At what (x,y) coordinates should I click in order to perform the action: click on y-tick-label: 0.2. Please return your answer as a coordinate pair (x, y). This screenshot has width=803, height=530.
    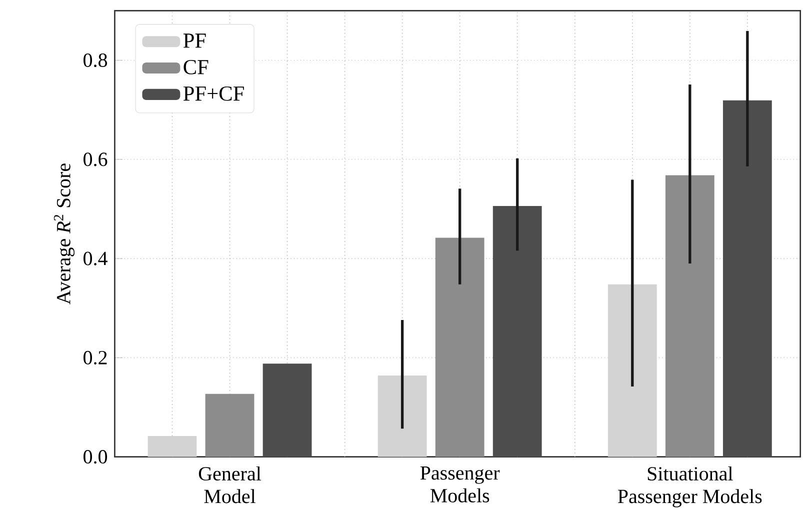
    Looking at the image, I should click on (95, 357).